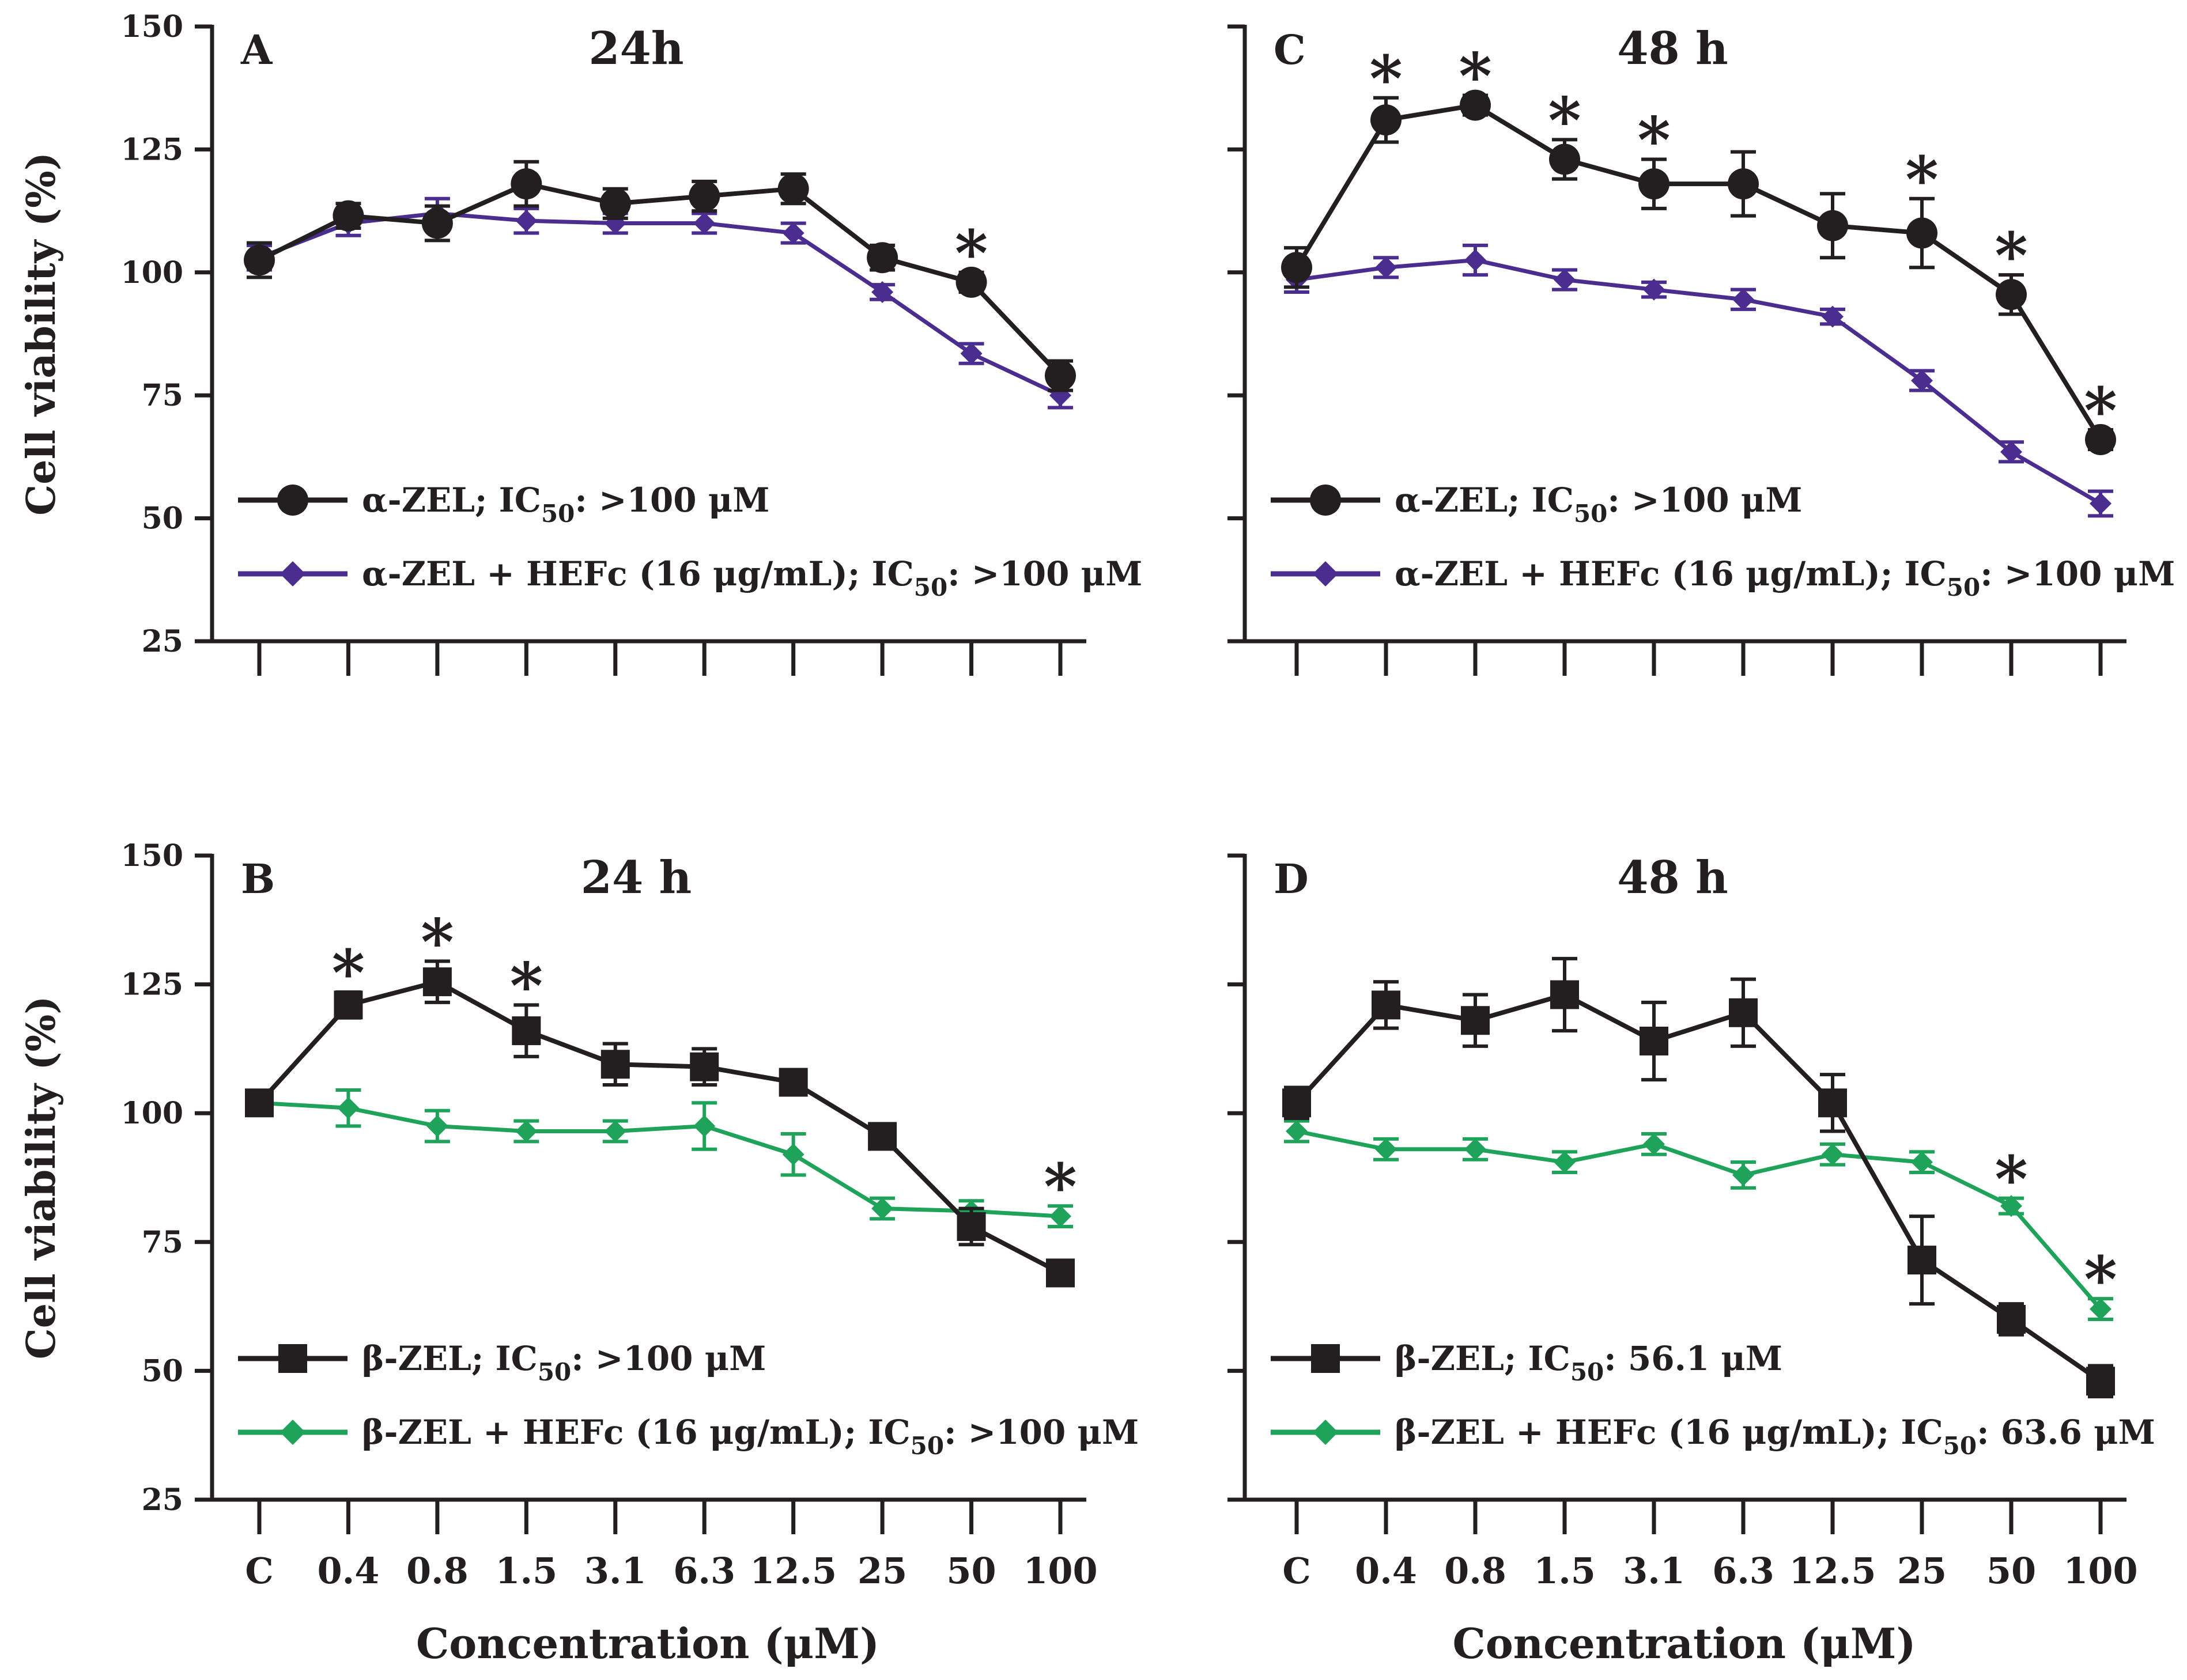 This screenshot has height=1680, width=2187. I want to click on panel-title: 24 h, so click(636, 878).